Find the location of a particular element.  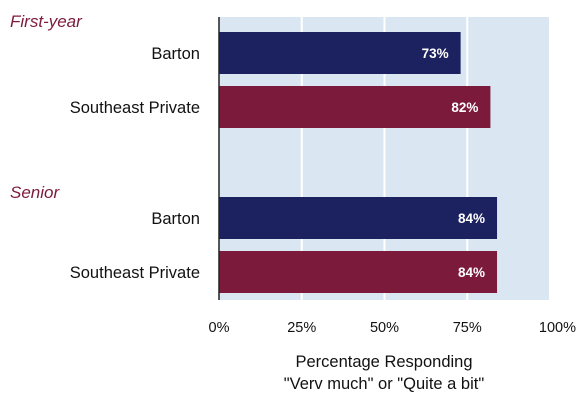

x-tick-label: 0% is located at coordinates (219, 328).